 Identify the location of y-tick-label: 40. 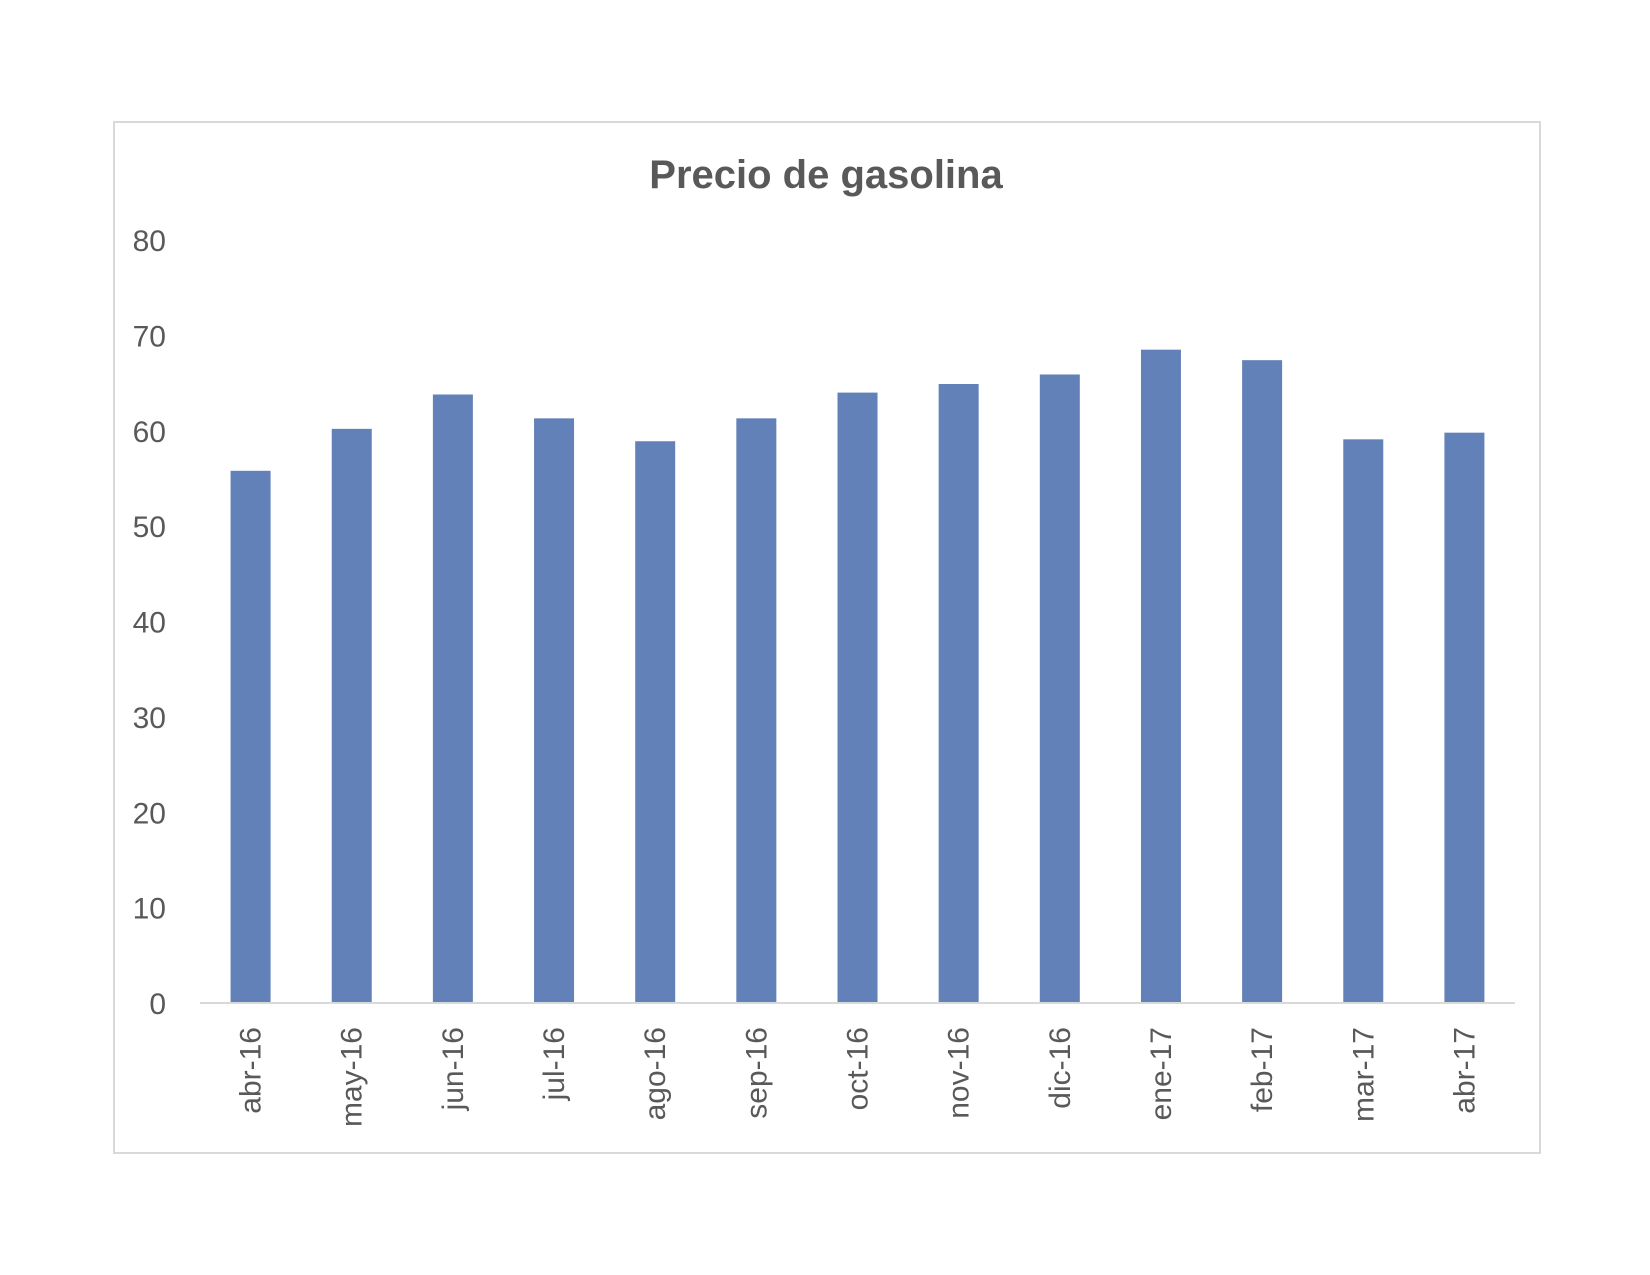
(149, 623).